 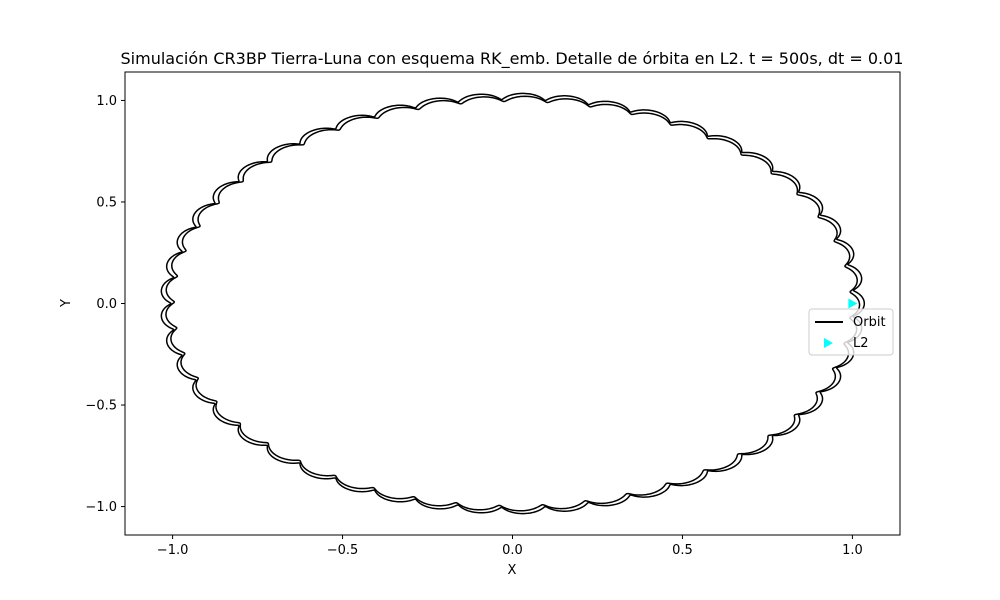 What do you see at coordinates (828, 343) in the screenshot?
I see `legend-l2-marker` at bounding box center [828, 343].